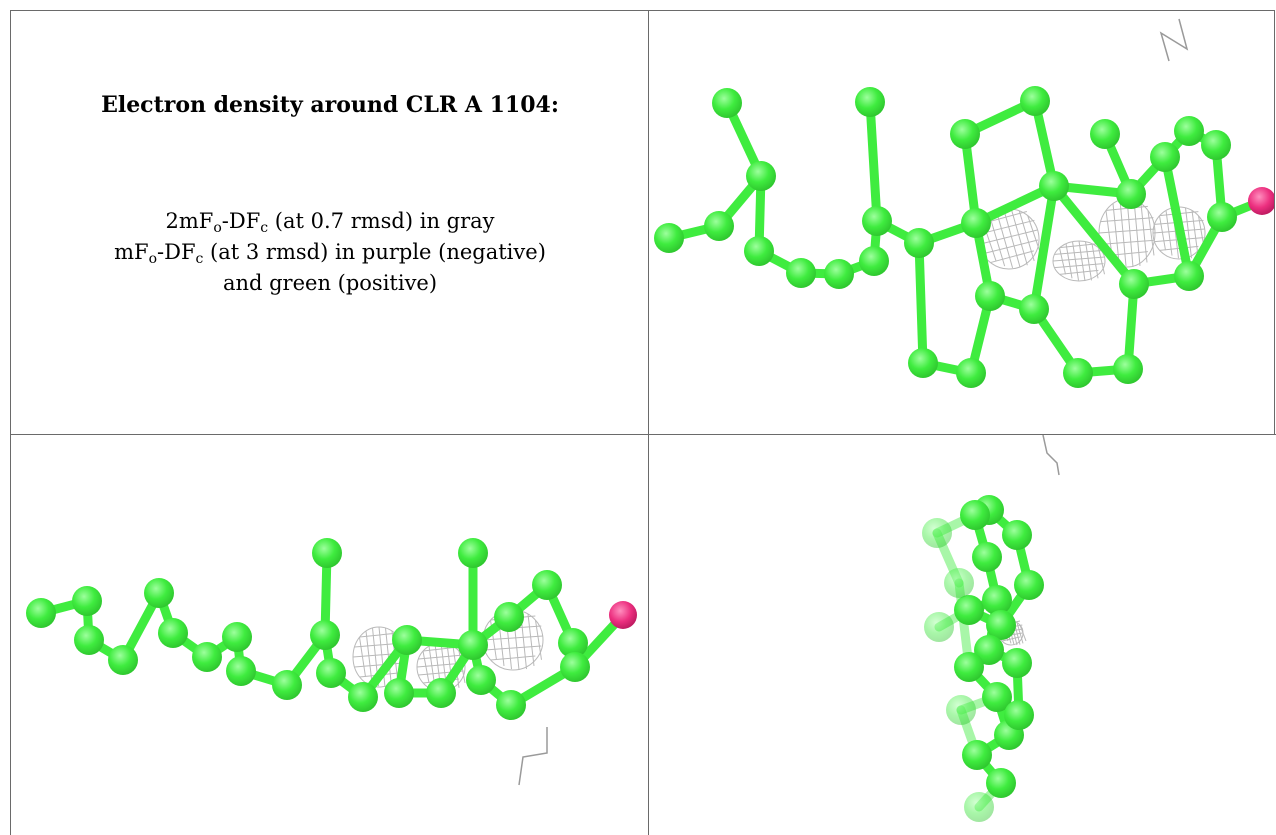 The width and height of the screenshot is (1276, 835). Describe the element at coordinates (643, 434) in the screenshot. I see `grid-line-middle` at that location.